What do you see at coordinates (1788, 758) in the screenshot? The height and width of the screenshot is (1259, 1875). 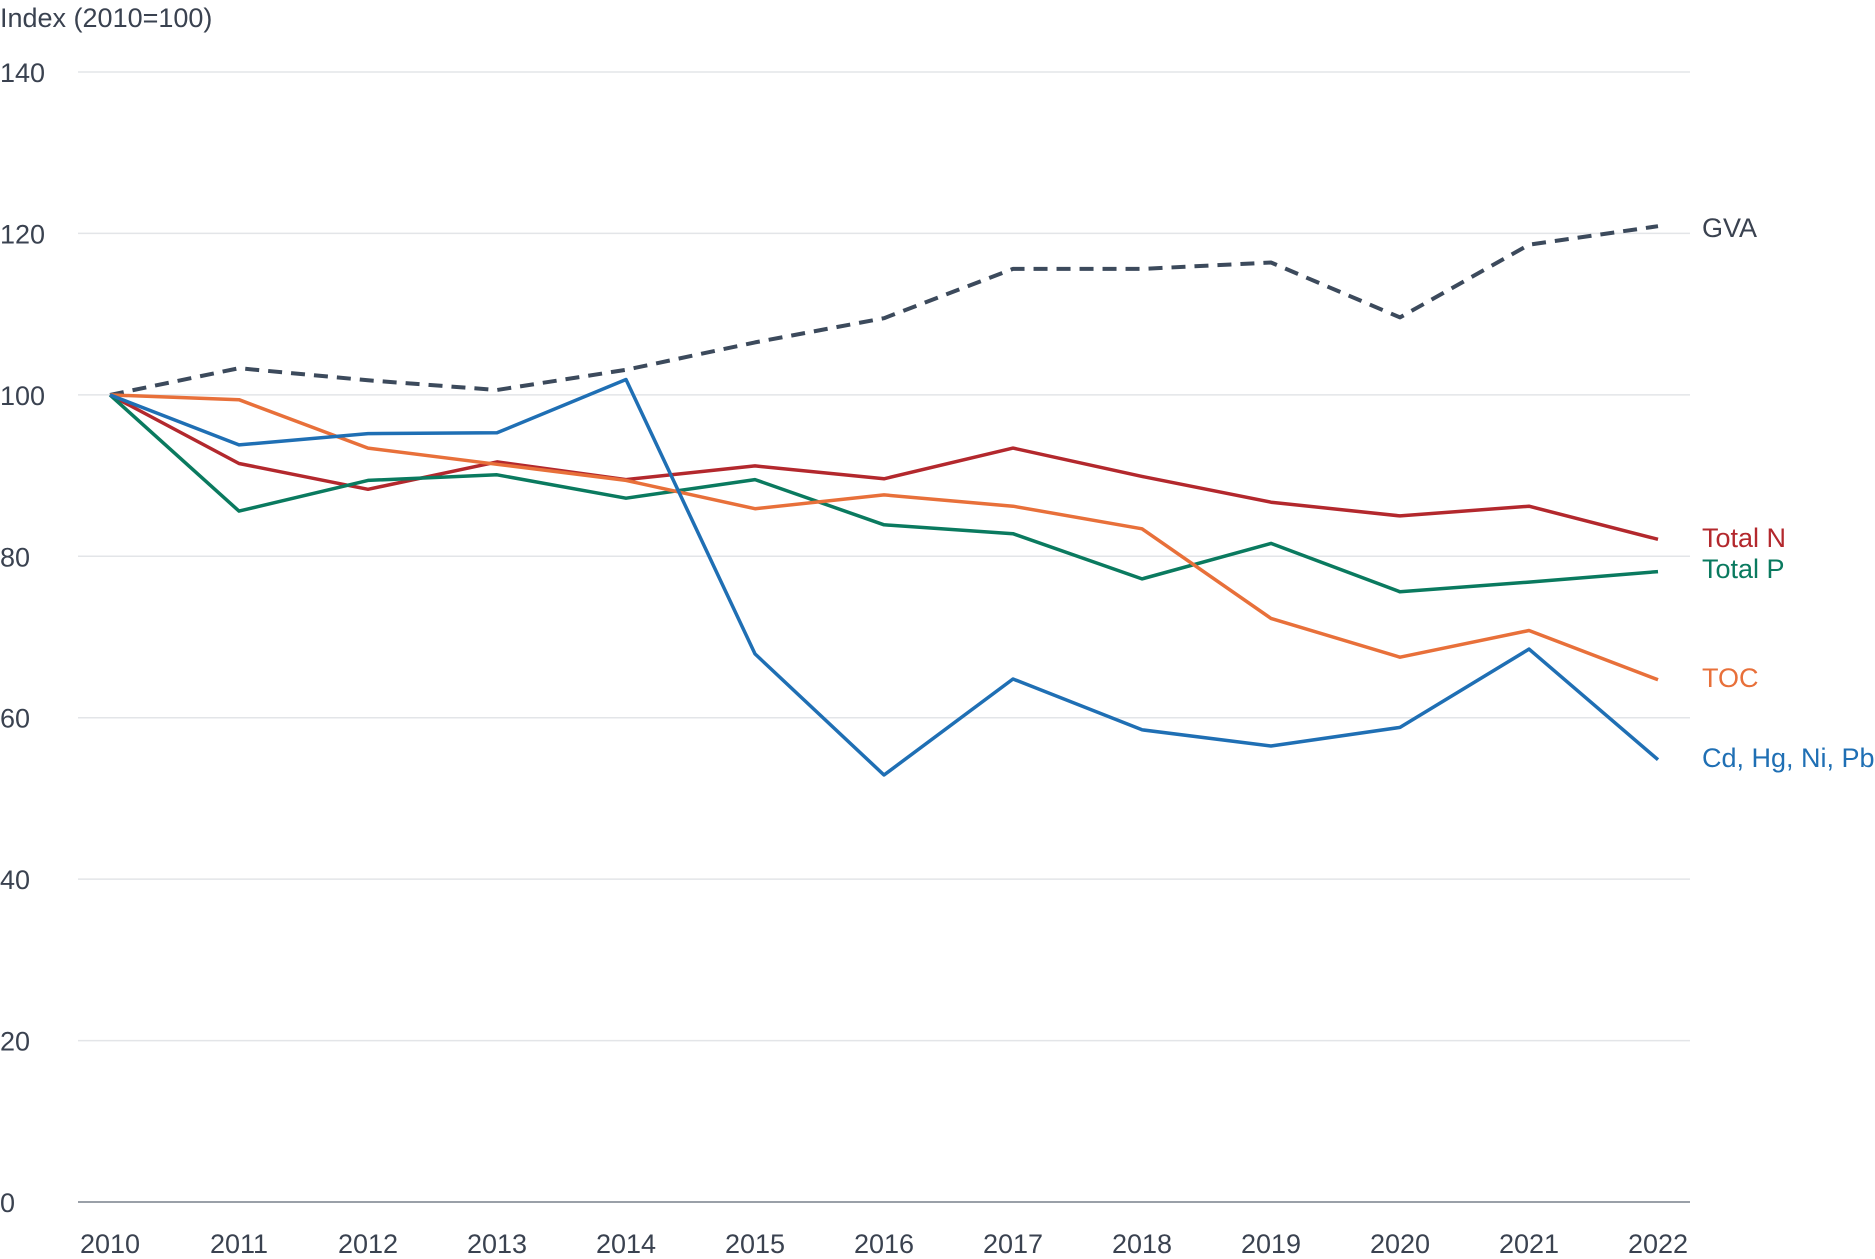 I see `series-label-cd-hg-ni-pb: Cd, Hg, Ni, Pb` at bounding box center [1788, 758].